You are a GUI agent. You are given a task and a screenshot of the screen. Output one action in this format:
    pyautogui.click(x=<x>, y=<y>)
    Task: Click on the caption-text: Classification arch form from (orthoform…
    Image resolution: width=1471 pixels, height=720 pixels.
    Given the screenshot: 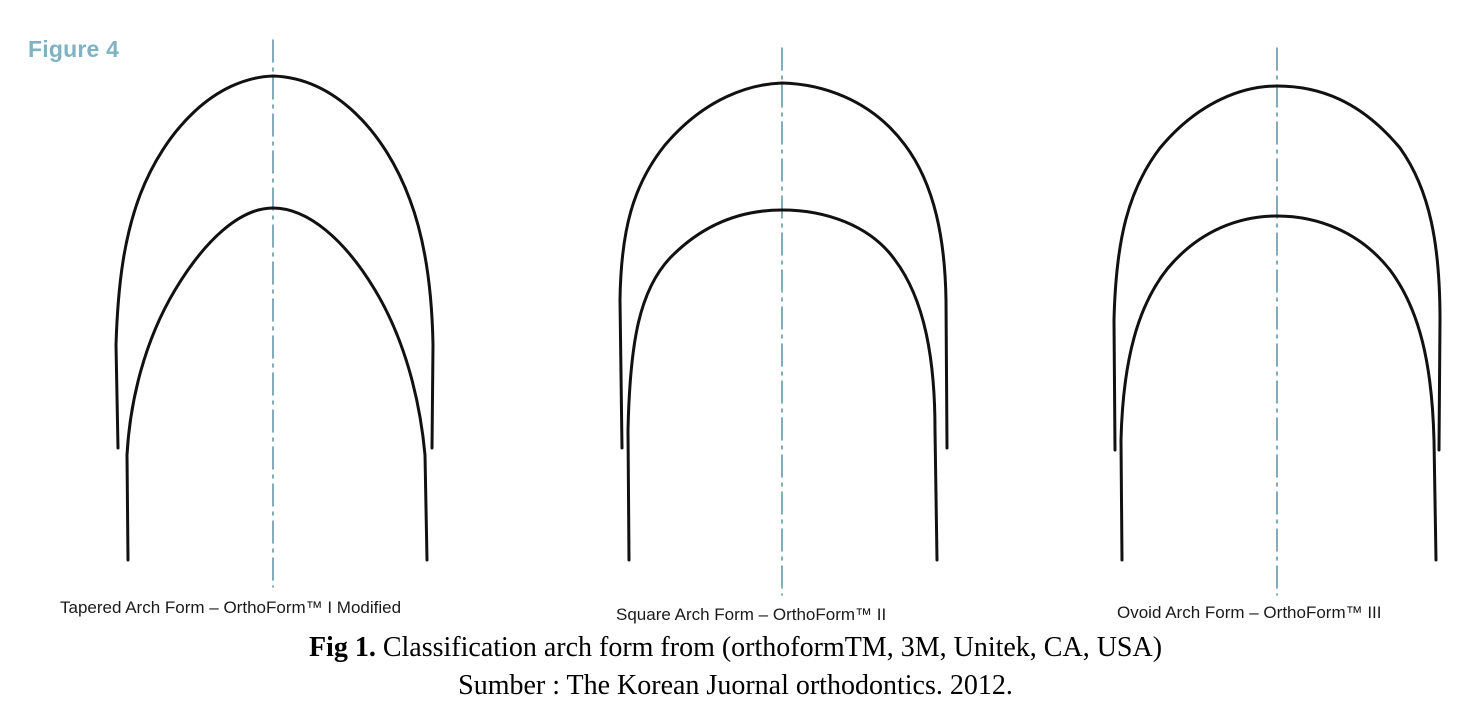 What is the action you would take?
    pyautogui.click(x=772, y=647)
    